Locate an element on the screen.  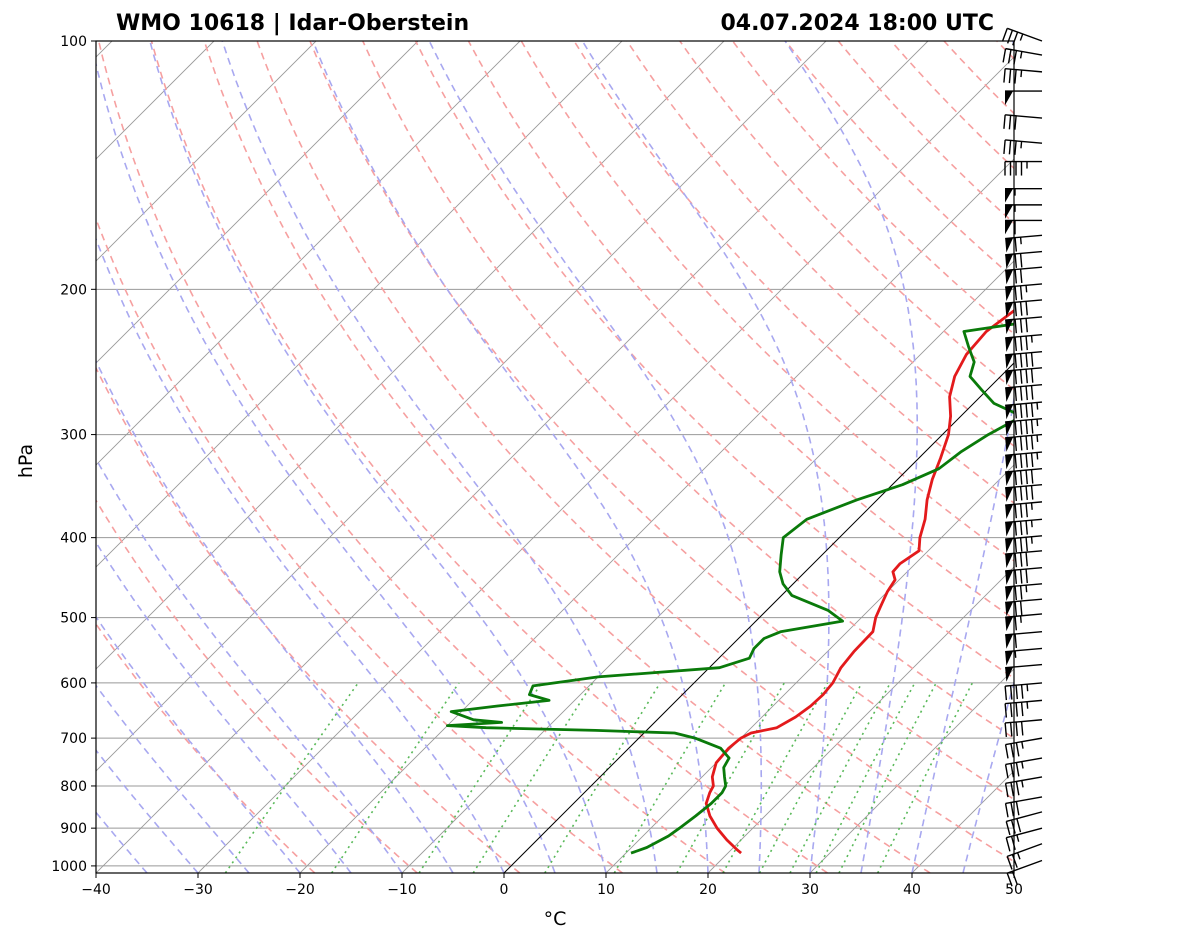
x-tick-label: 20 is located at coordinates (708, 890).